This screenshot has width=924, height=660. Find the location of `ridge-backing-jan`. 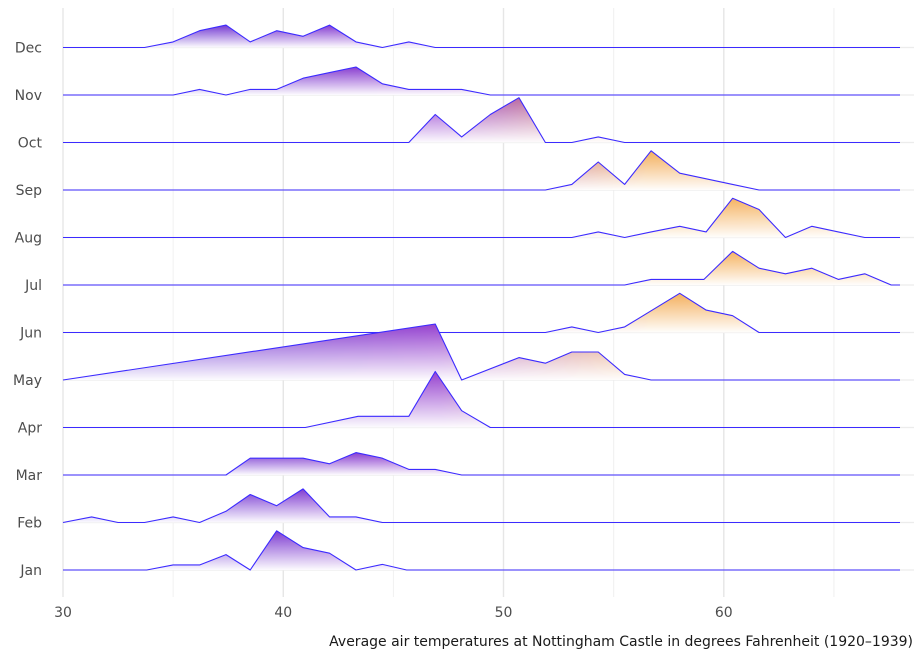

ridge-backing-jan is located at coordinates (481, 550).